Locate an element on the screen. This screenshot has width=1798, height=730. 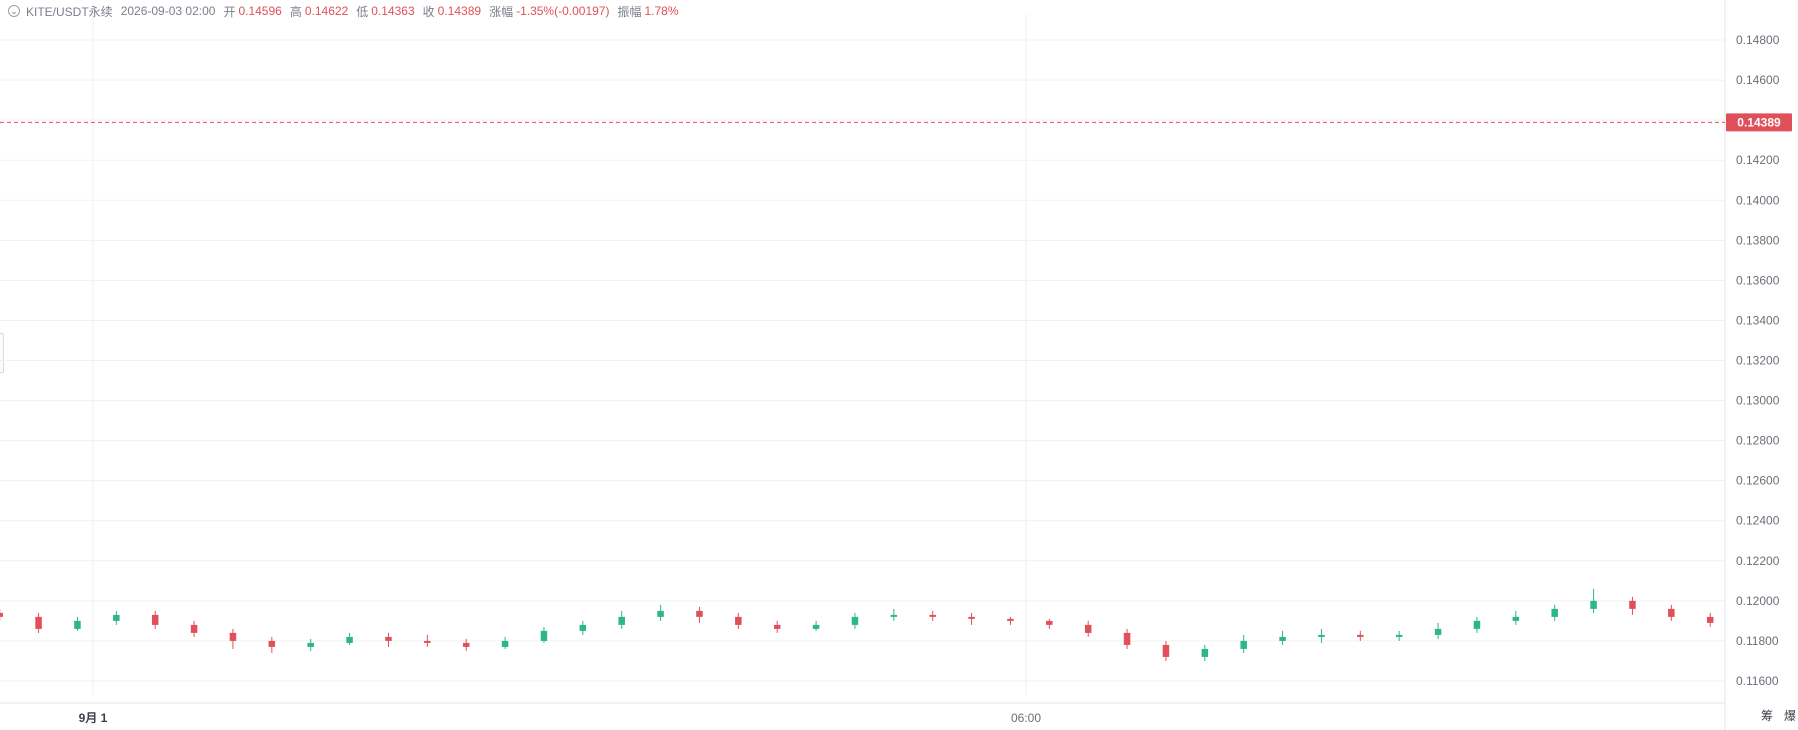
liquidation-button: 爆 is located at coordinates (1790, 716).